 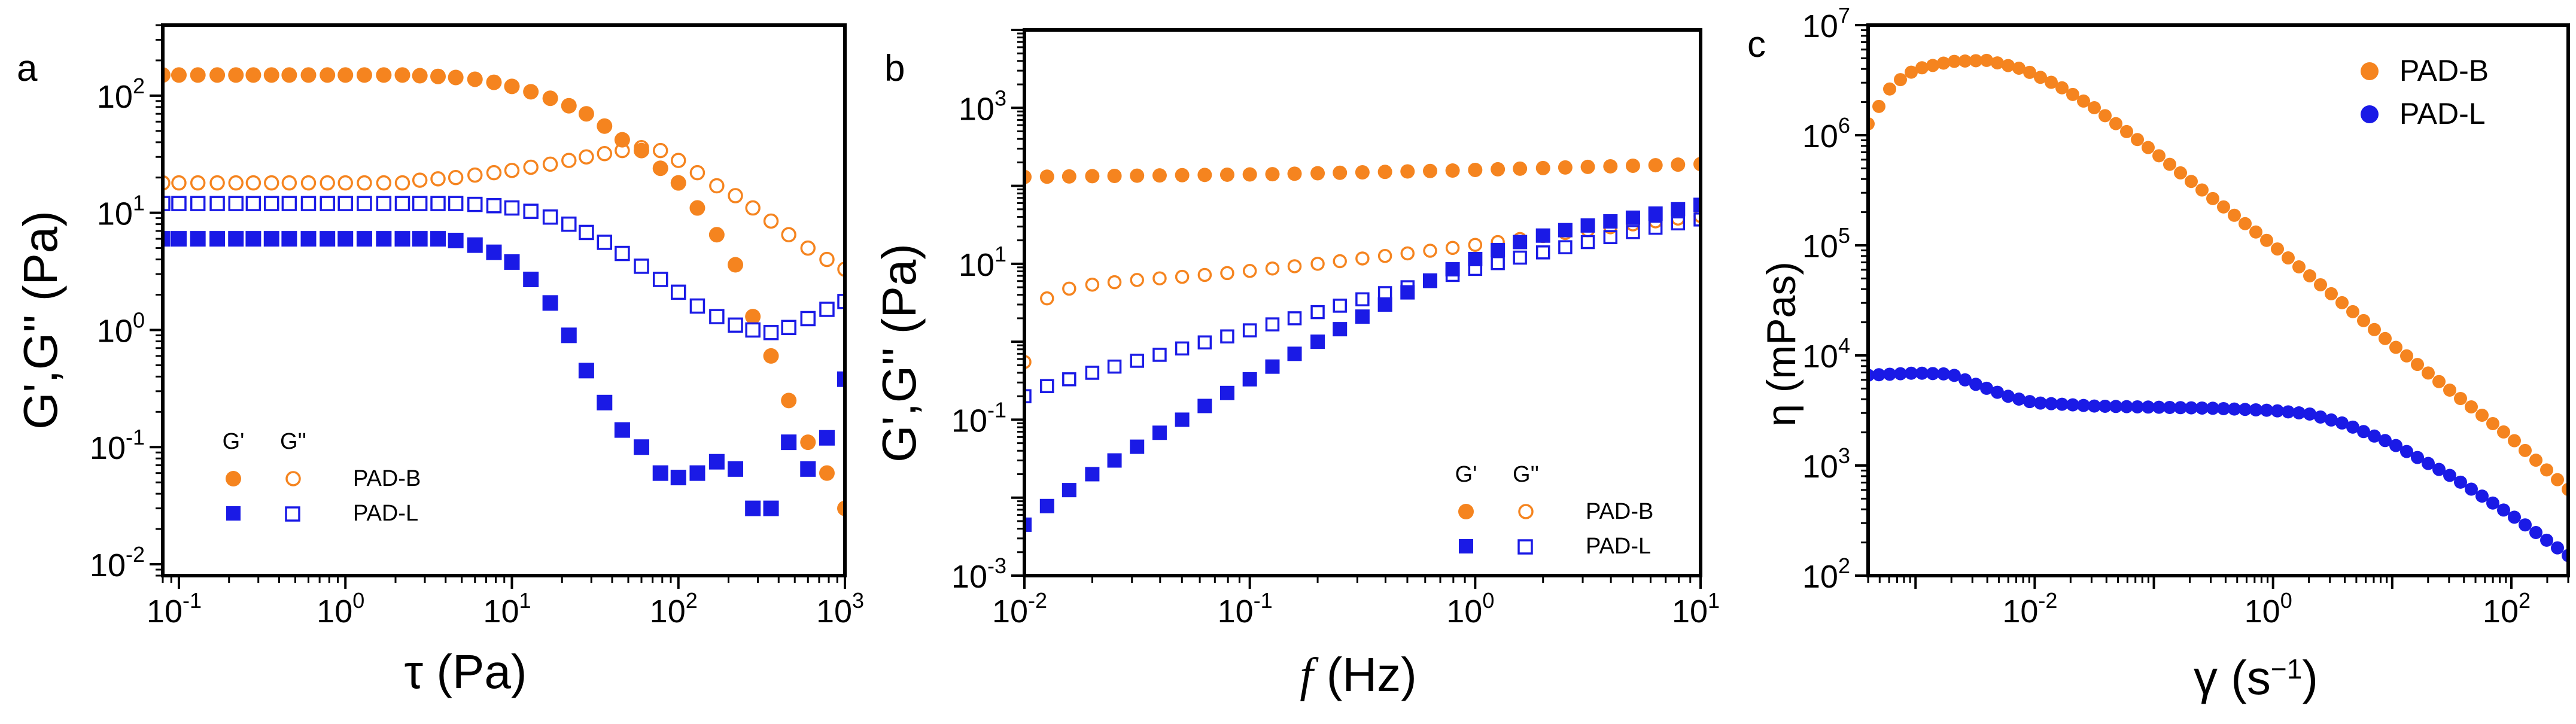 What do you see at coordinates (466, 671) in the screenshot?
I see `xlabel-a: τ (Pa)` at bounding box center [466, 671].